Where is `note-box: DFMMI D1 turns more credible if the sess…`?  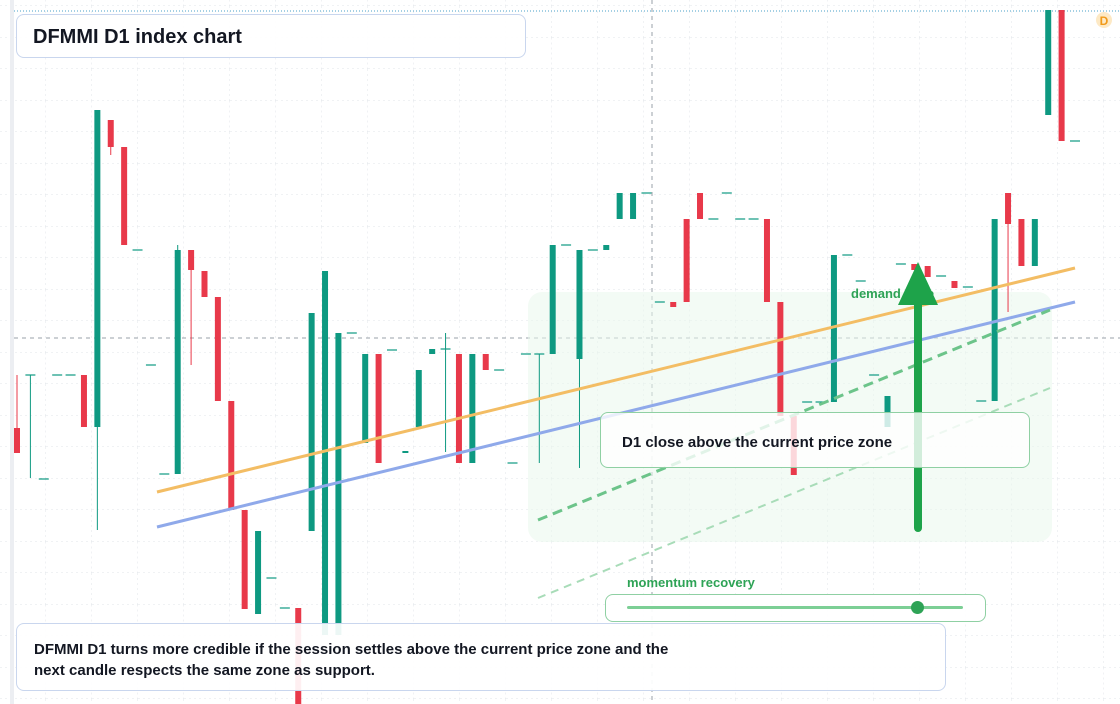
note-box: DFMMI D1 turns more credible if the sess… is located at coordinates (481, 657).